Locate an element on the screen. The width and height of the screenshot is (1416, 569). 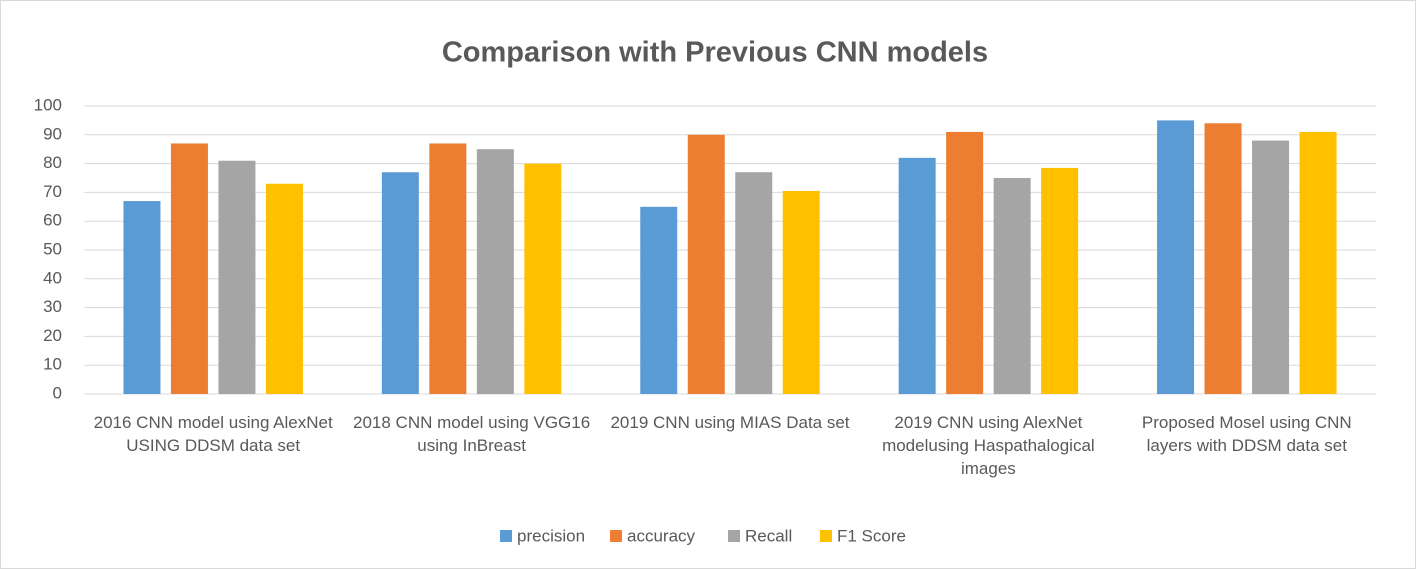
y-tick-label: 0 is located at coordinates (57, 392).